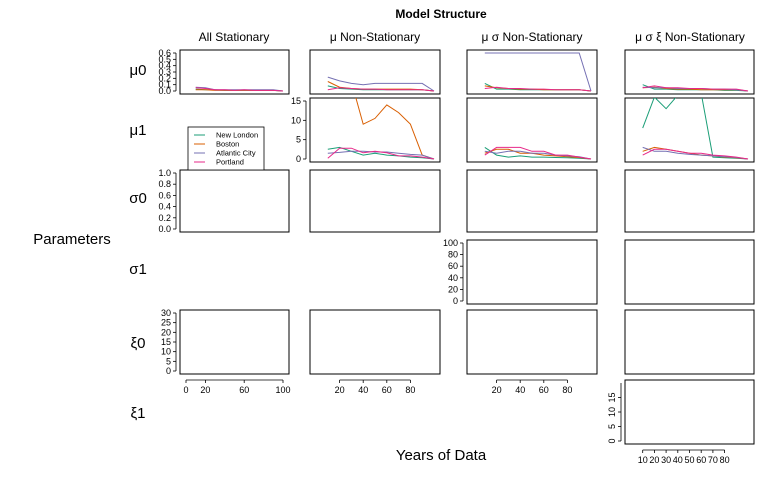  I want to click on row-label-mu0: μ0, so click(138, 70).